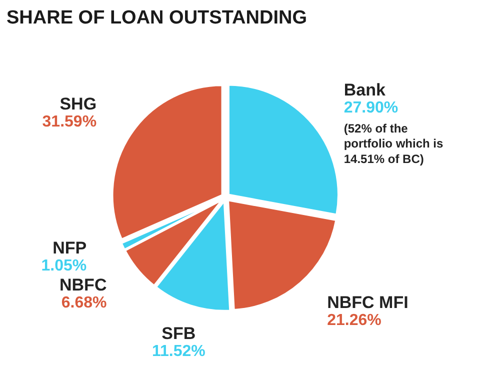 Image resolution: width=482 pixels, height=367 pixels. Describe the element at coordinates (69, 248) in the screenshot. I see `slice-label: NFP` at that location.